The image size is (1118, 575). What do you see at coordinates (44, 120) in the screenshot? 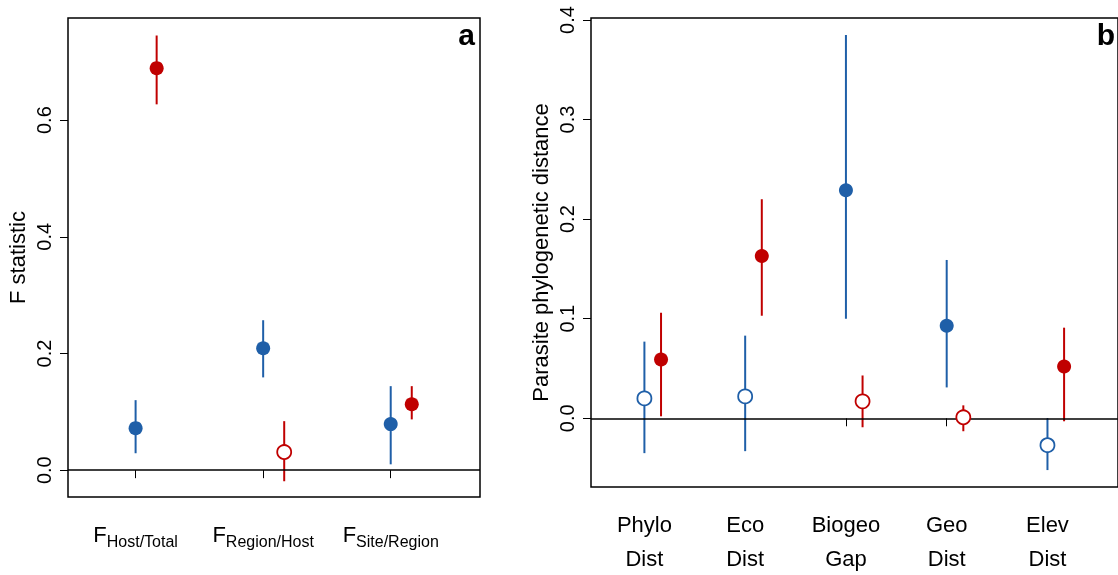
I see `y-tick-label: 0.6` at bounding box center [44, 120].